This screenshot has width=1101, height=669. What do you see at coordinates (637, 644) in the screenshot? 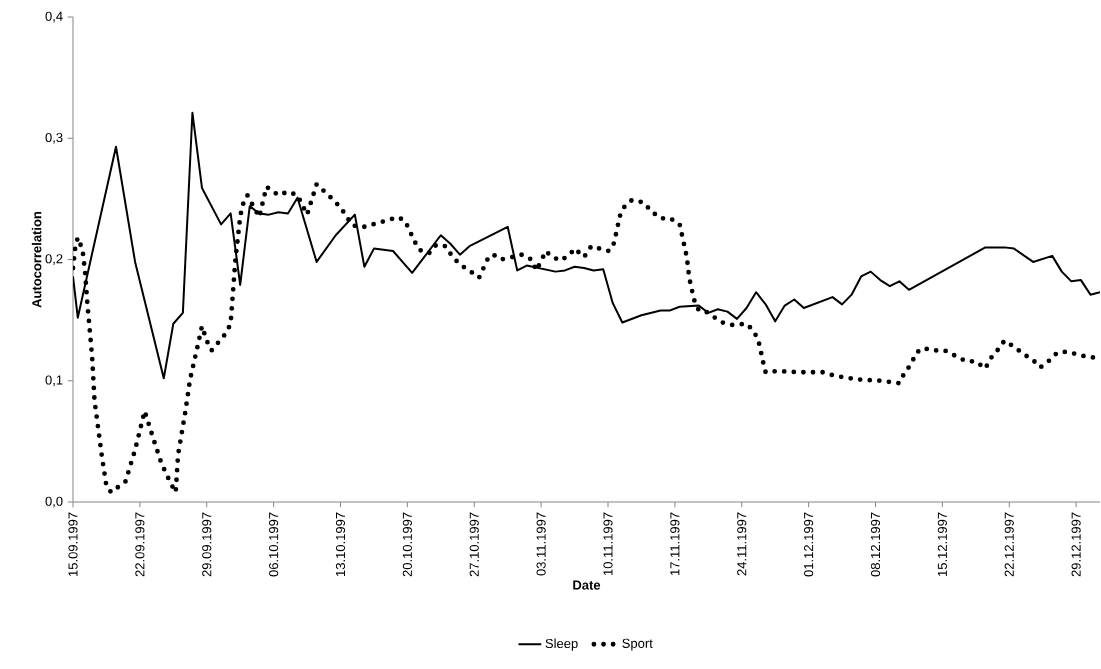
I see `legend-label: Sport` at bounding box center [637, 644].